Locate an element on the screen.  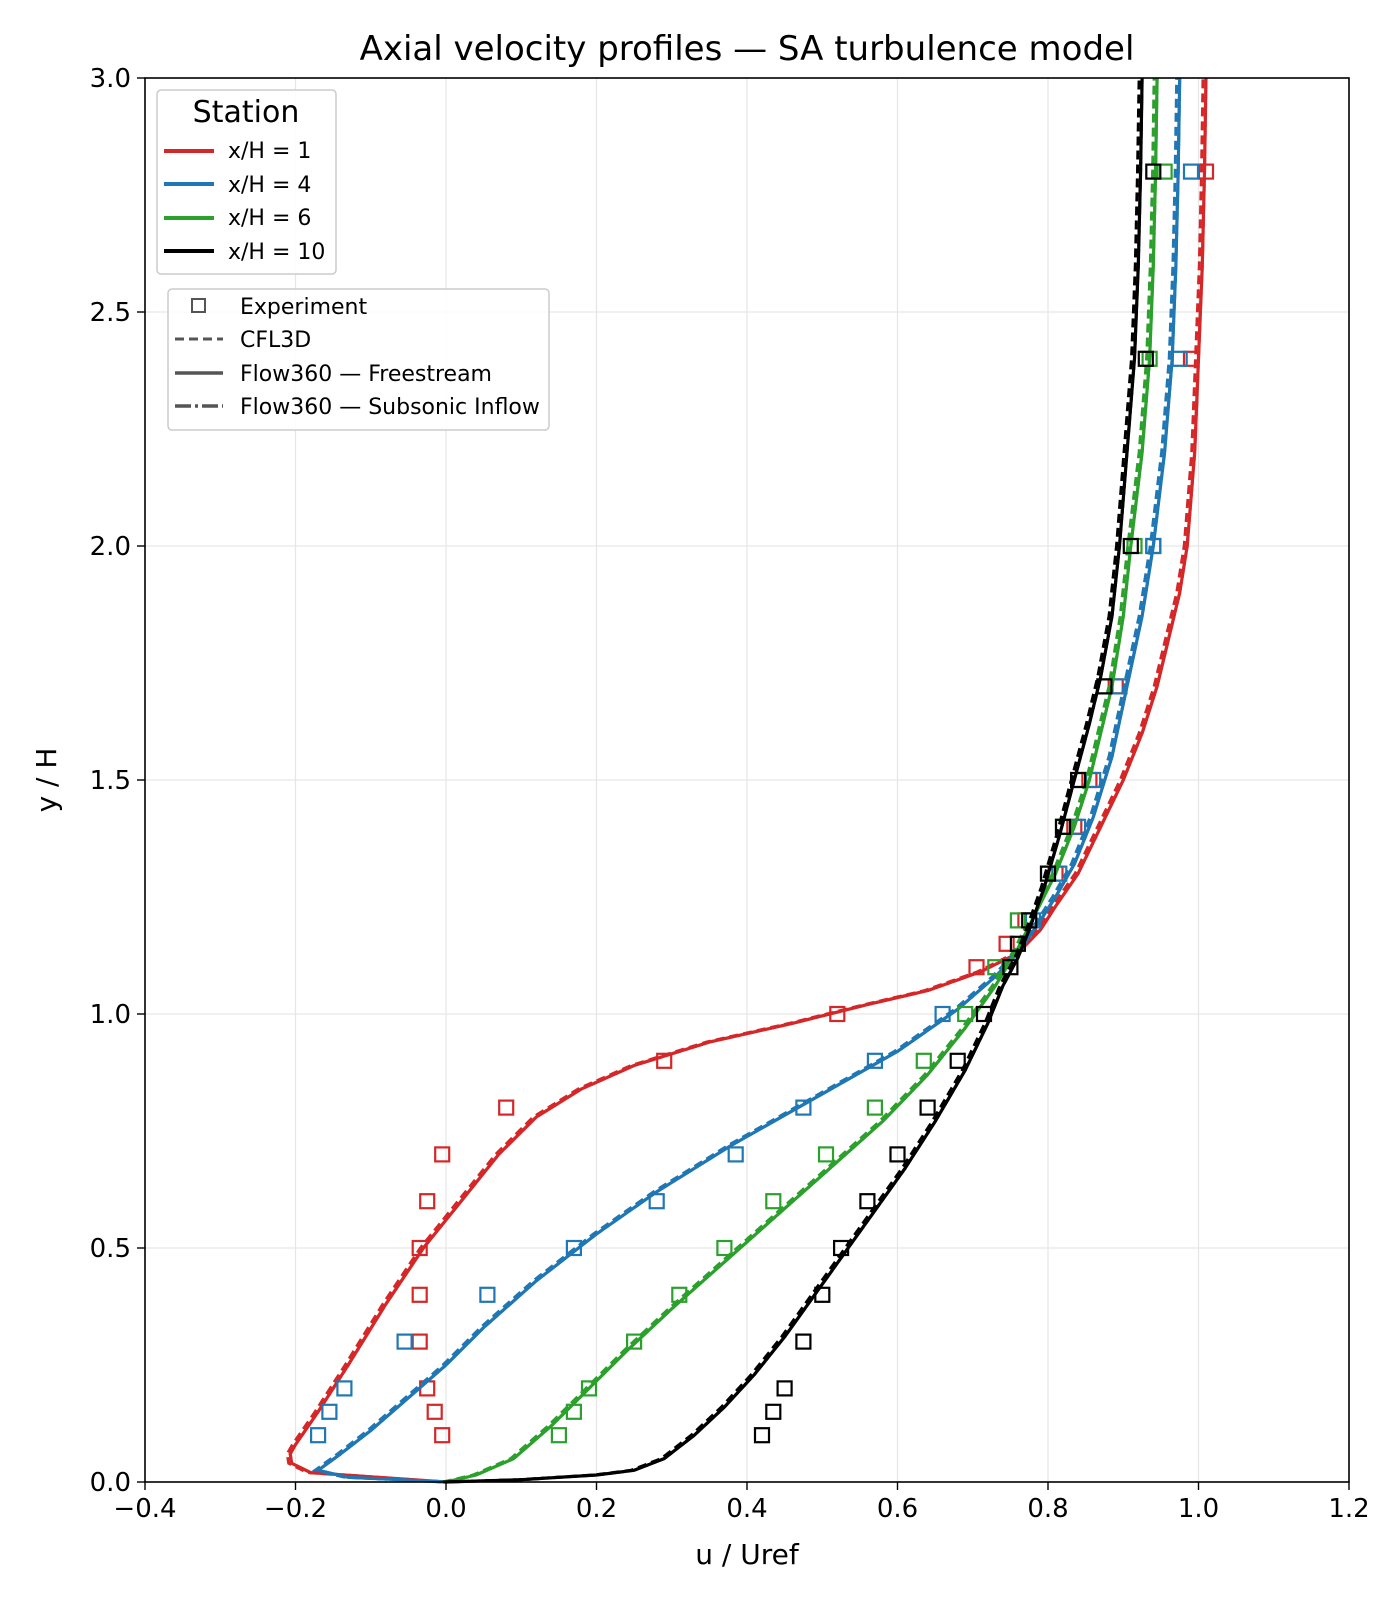
legend-label-xh4: x/H = 4 is located at coordinates (269, 185).